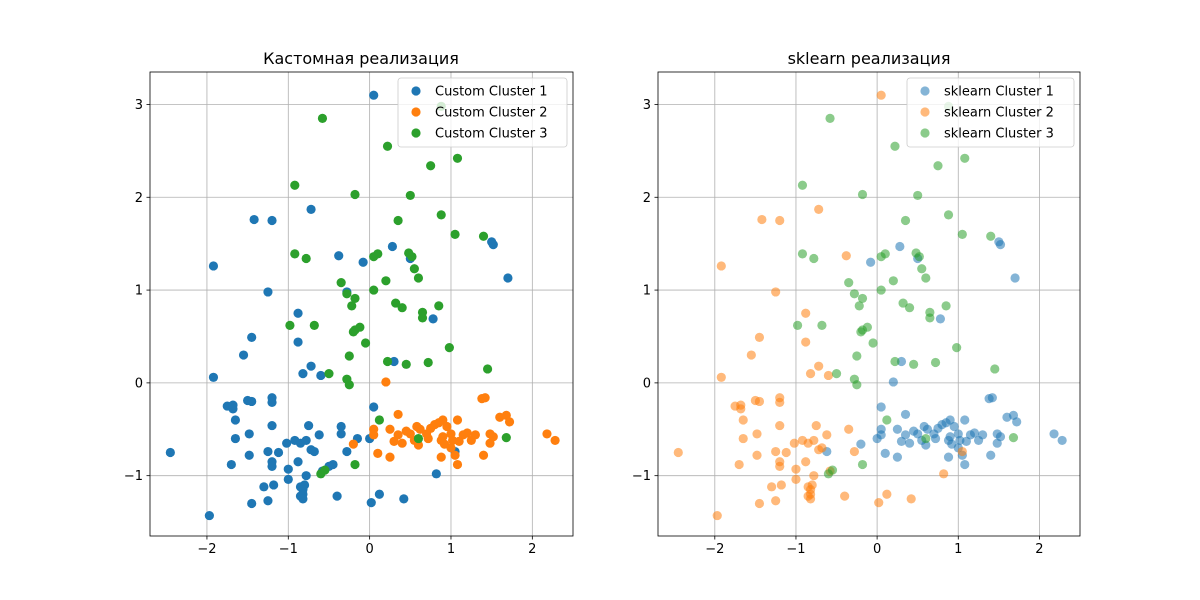 The image size is (1200, 600). What do you see at coordinates (999, 134) in the screenshot?
I see `right-legend-label-3: sklearn Cluster 3` at bounding box center [999, 134].